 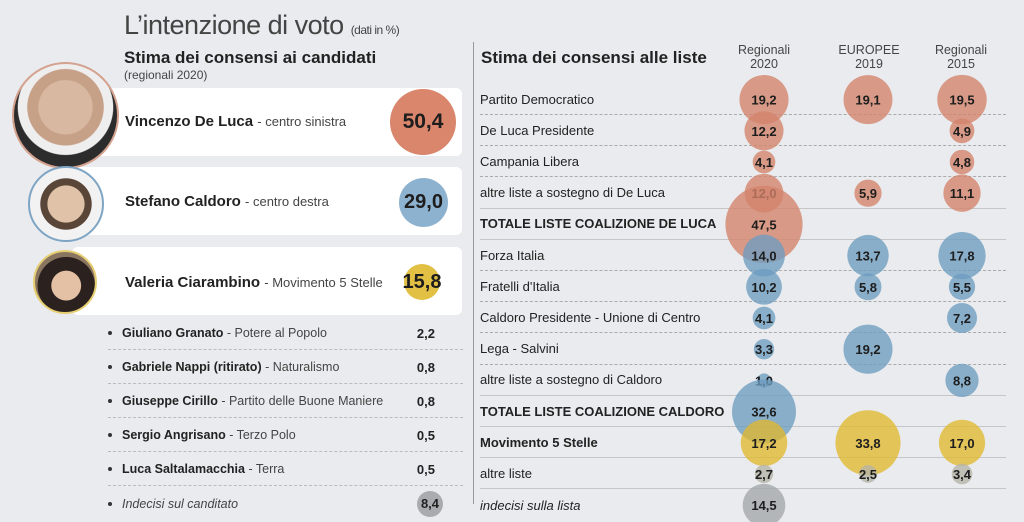 What do you see at coordinates (763, 443) in the screenshot?
I see `list-bubble-label: 17,2` at bounding box center [763, 443].